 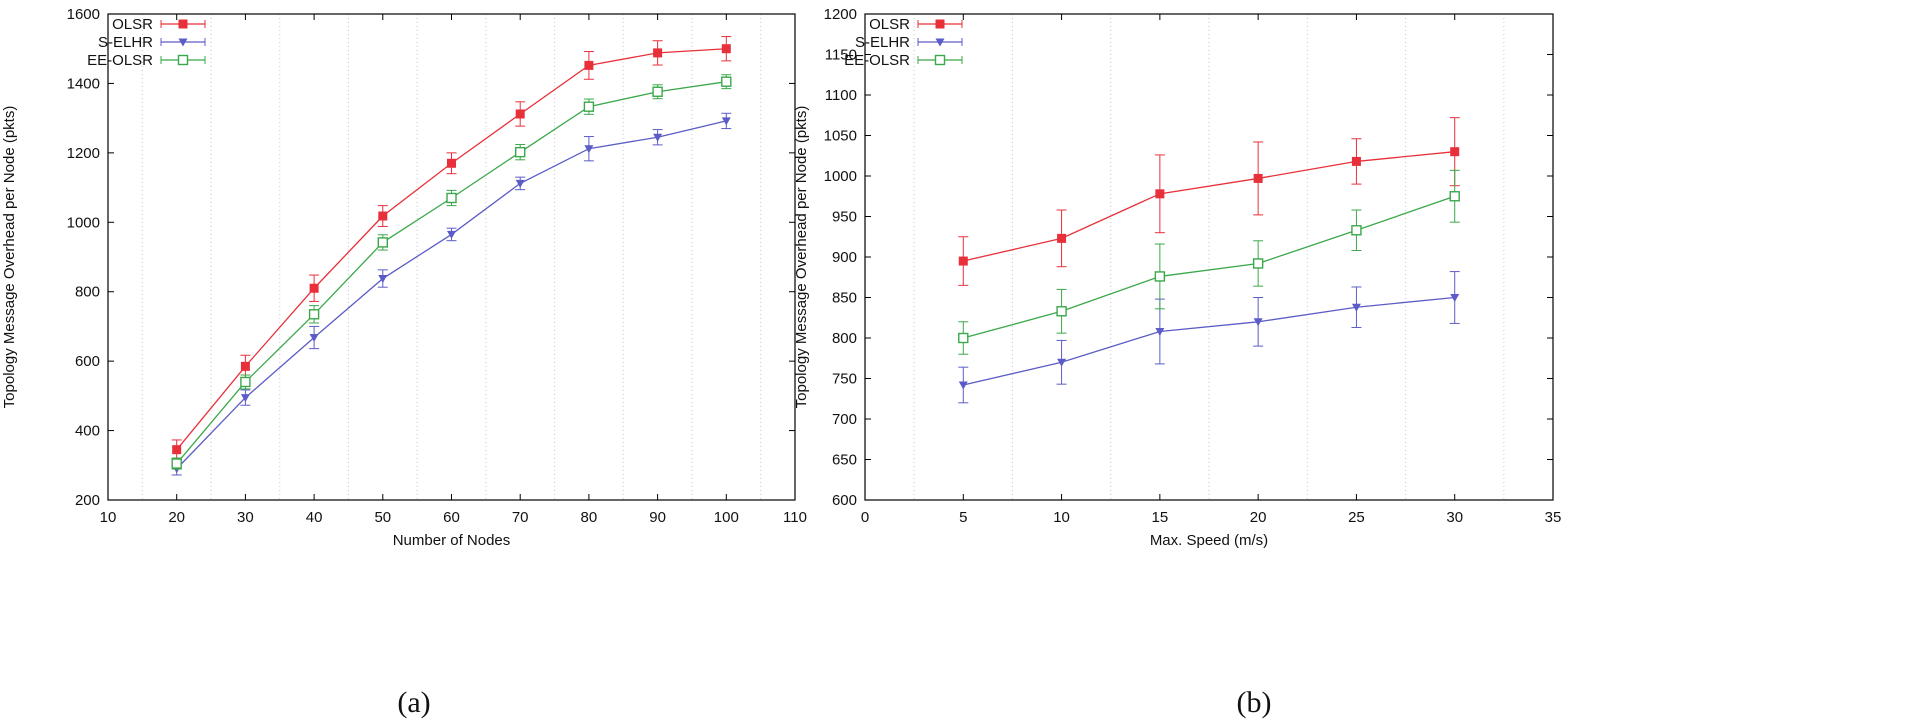 What do you see at coordinates (520, 517) in the screenshot?
I see `x-tick-label: 70` at bounding box center [520, 517].